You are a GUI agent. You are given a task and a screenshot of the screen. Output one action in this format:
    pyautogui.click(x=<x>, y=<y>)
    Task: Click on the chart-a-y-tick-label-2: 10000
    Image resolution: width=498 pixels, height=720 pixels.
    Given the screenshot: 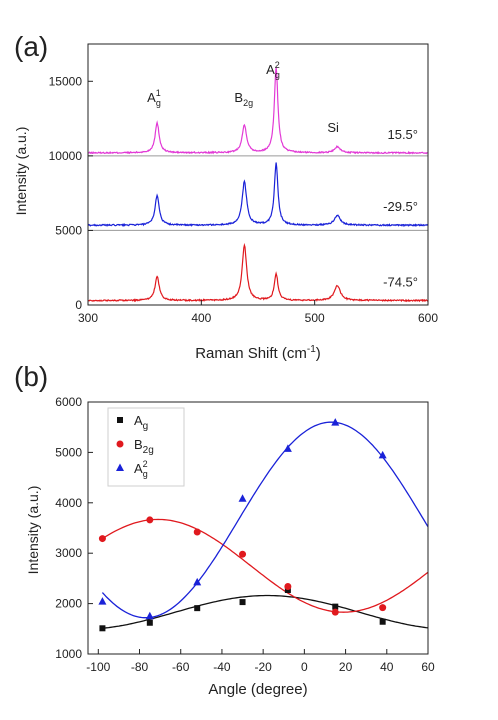 What is the action you would take?
    pyautogui.click(x=66, y=156)
    